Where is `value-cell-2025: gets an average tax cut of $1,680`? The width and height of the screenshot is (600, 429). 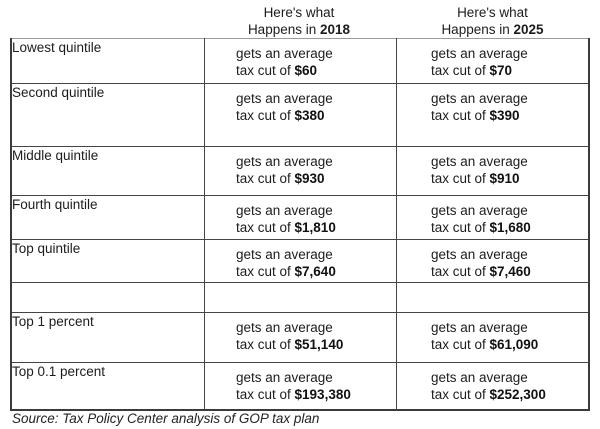 value-cell-2025: gets an average tax cut of $1,680 is located at coordinates (492, 217).